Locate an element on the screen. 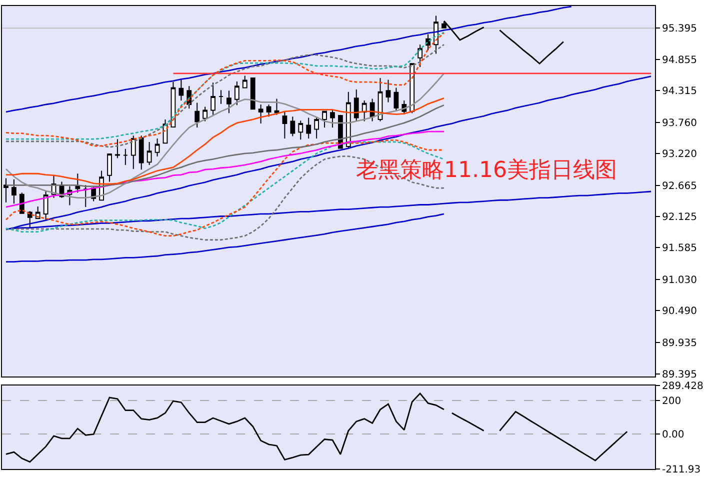 The height and width of the screenshot is (478, 704). y-tick-label: 0.00 is located at coordinates (673, 434).